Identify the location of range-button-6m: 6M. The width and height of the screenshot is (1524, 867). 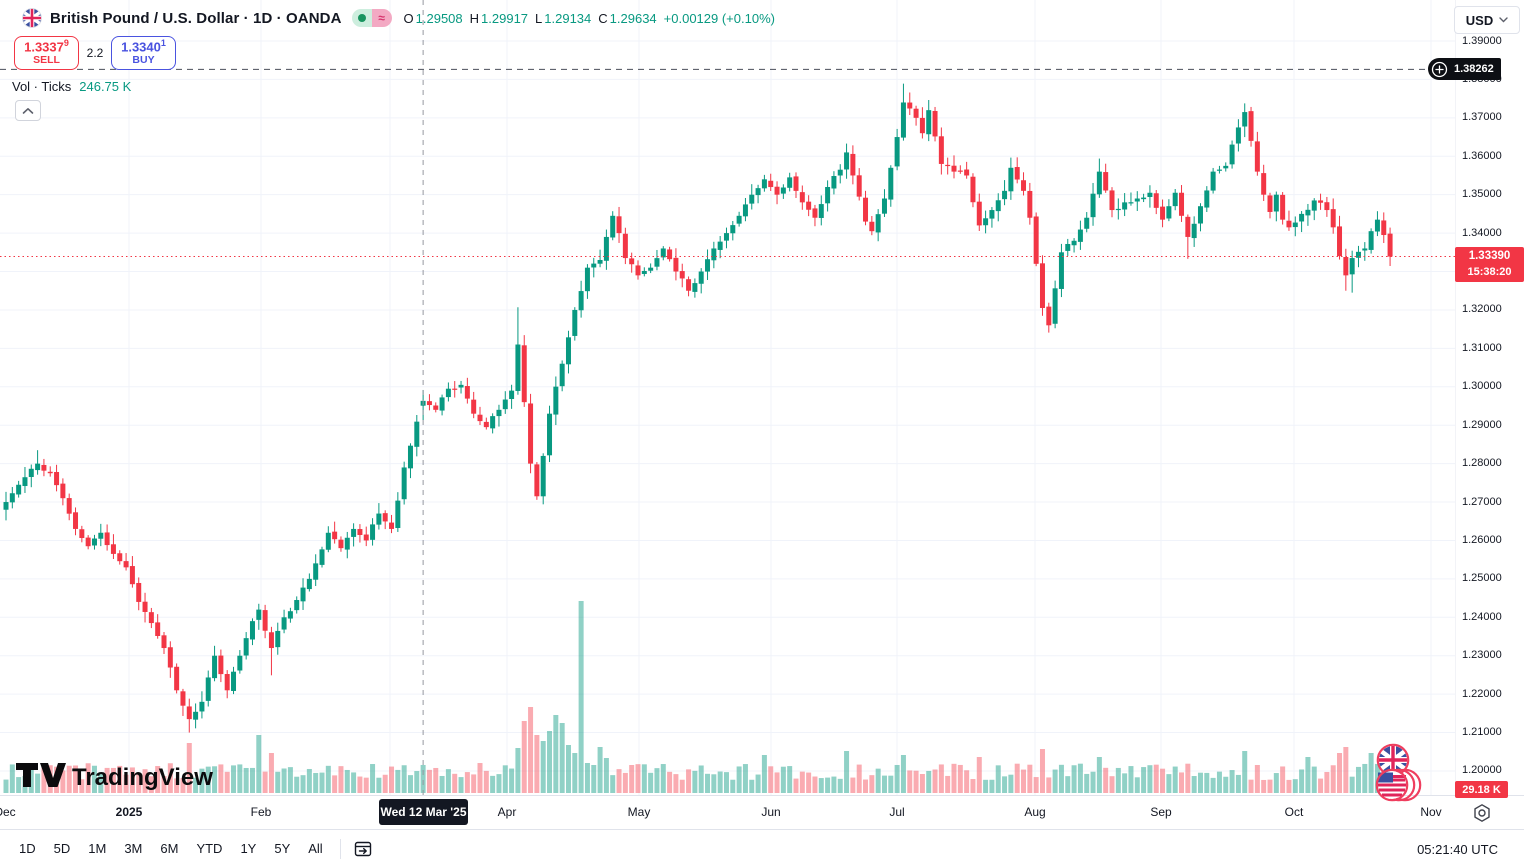
(169, 848).